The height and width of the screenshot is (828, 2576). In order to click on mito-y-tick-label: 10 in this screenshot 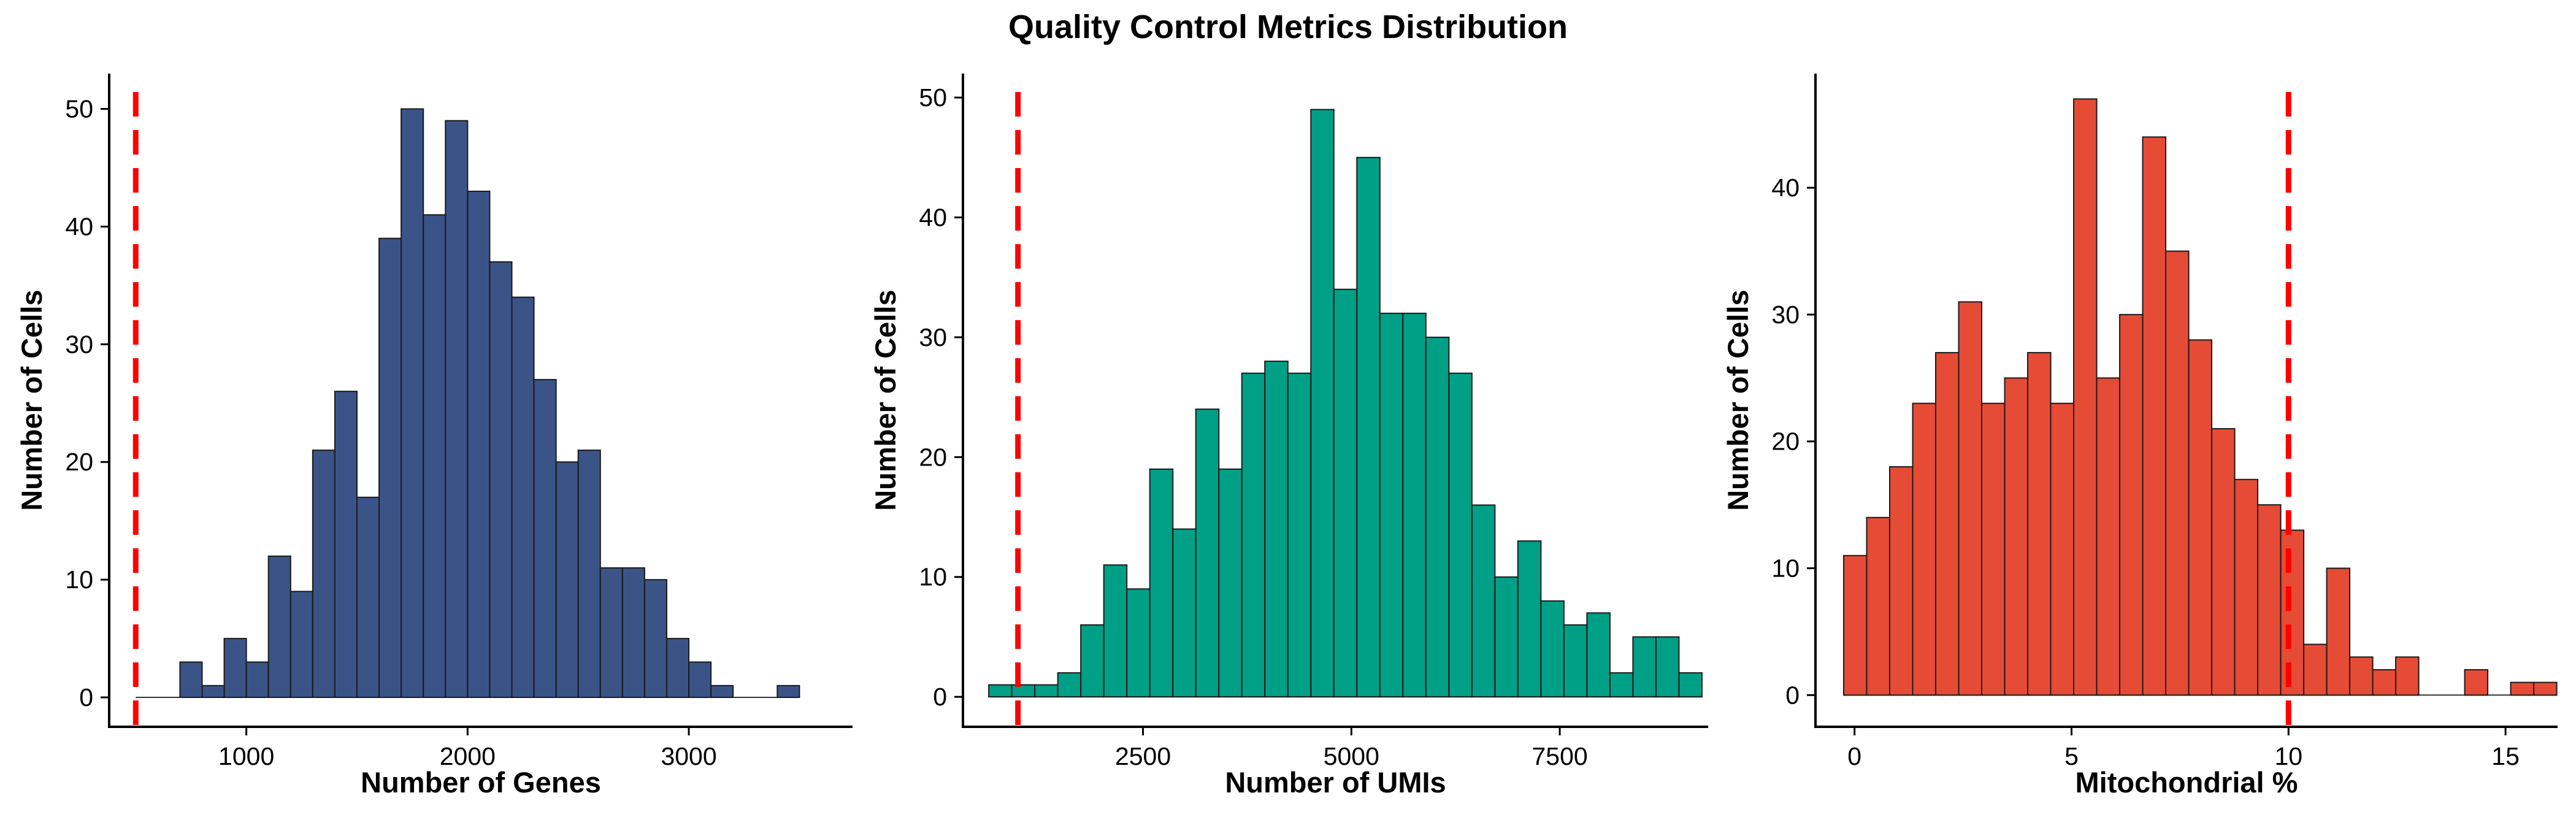, I will do `click(1785, 568)`.